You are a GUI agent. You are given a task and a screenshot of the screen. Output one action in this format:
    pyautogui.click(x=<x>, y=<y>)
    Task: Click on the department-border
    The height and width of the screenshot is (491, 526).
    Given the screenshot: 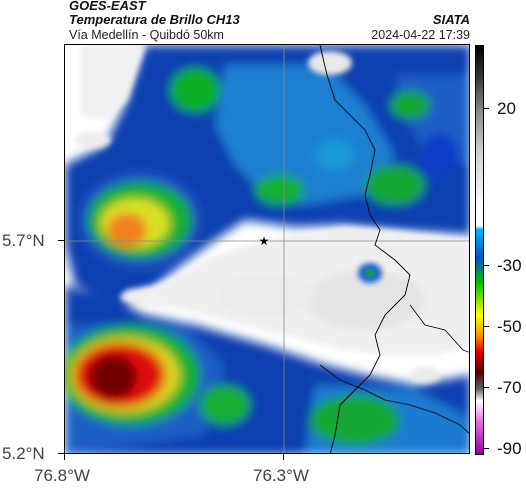 What is the action you would take?
    pyautogui.click(x=365, y=249)
    